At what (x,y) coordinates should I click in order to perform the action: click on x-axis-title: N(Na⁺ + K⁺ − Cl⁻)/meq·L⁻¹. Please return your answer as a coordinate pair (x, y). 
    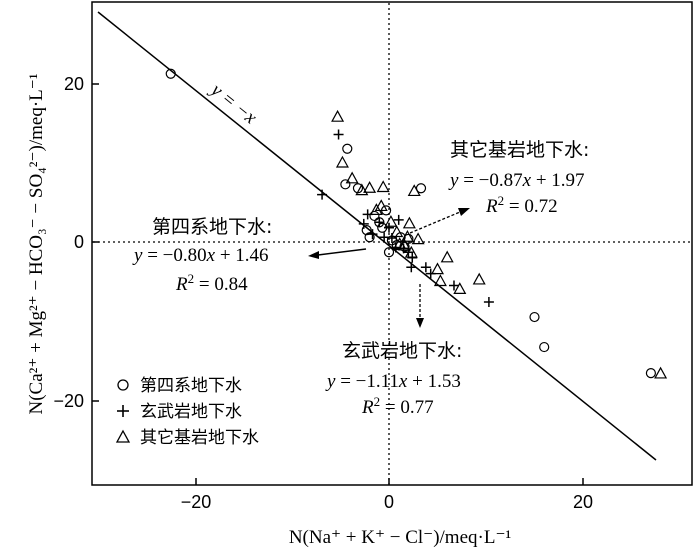
    Looking at the image, I should click on (400, 537).